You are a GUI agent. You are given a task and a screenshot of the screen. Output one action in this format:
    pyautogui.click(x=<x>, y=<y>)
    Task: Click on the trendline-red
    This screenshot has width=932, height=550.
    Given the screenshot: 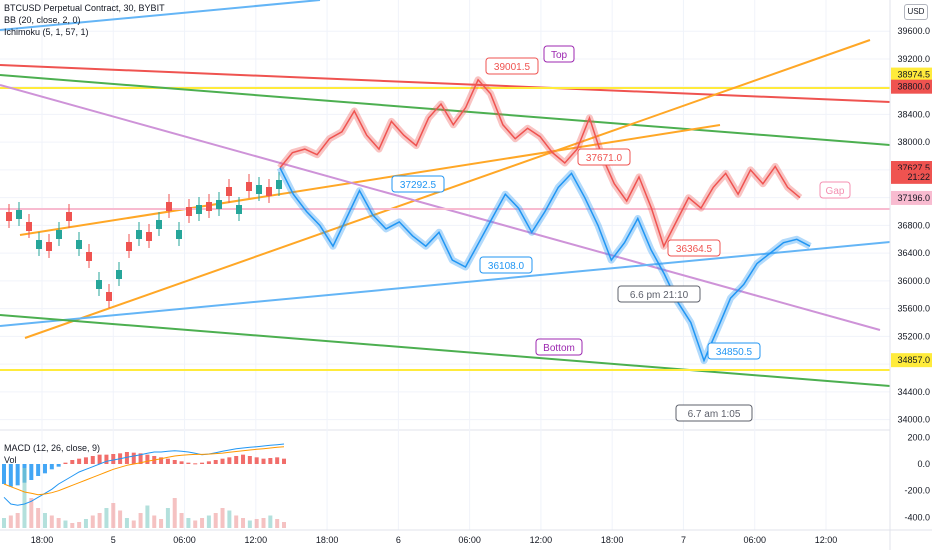 What is the action you would take?
    pyautogui.click(x=445, y=83)
    